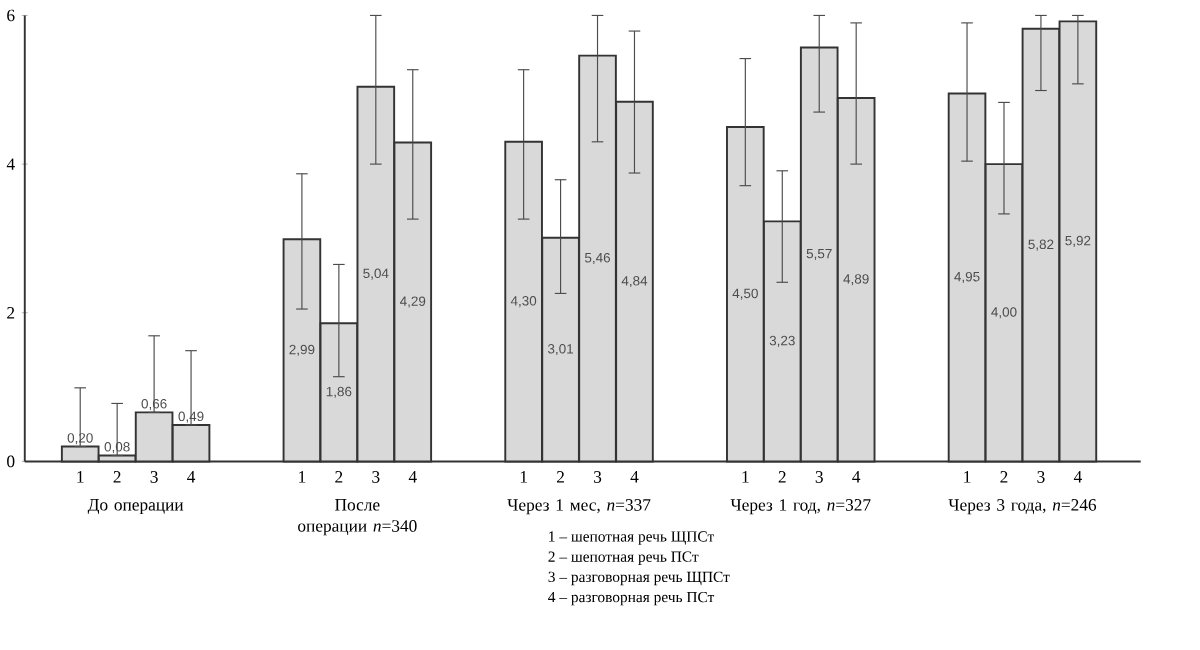 The image size is (1200, 650). I want to click on series-label: 3, so click(154, 476).